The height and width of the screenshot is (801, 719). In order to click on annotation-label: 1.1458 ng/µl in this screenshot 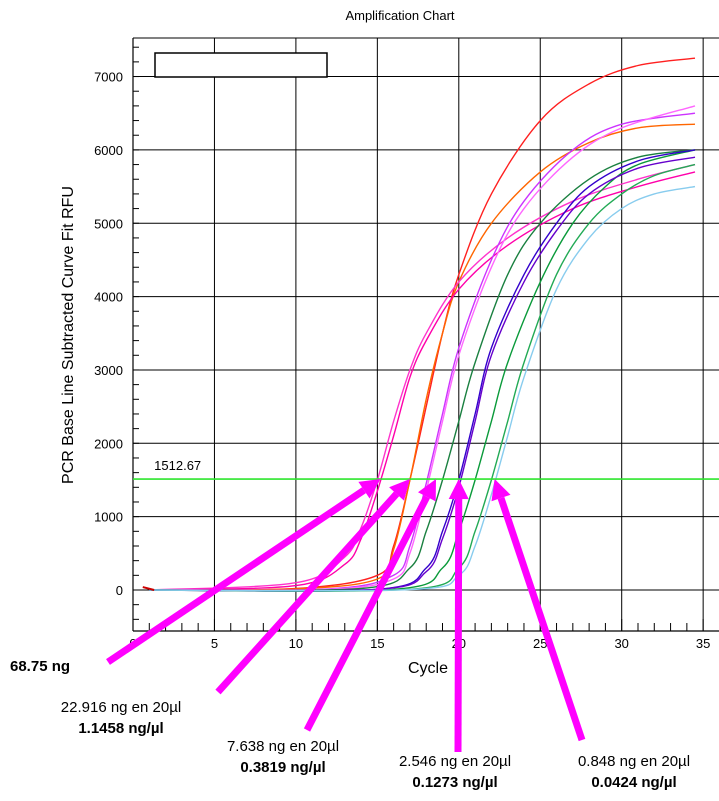, I will do `click(120, 728)`.